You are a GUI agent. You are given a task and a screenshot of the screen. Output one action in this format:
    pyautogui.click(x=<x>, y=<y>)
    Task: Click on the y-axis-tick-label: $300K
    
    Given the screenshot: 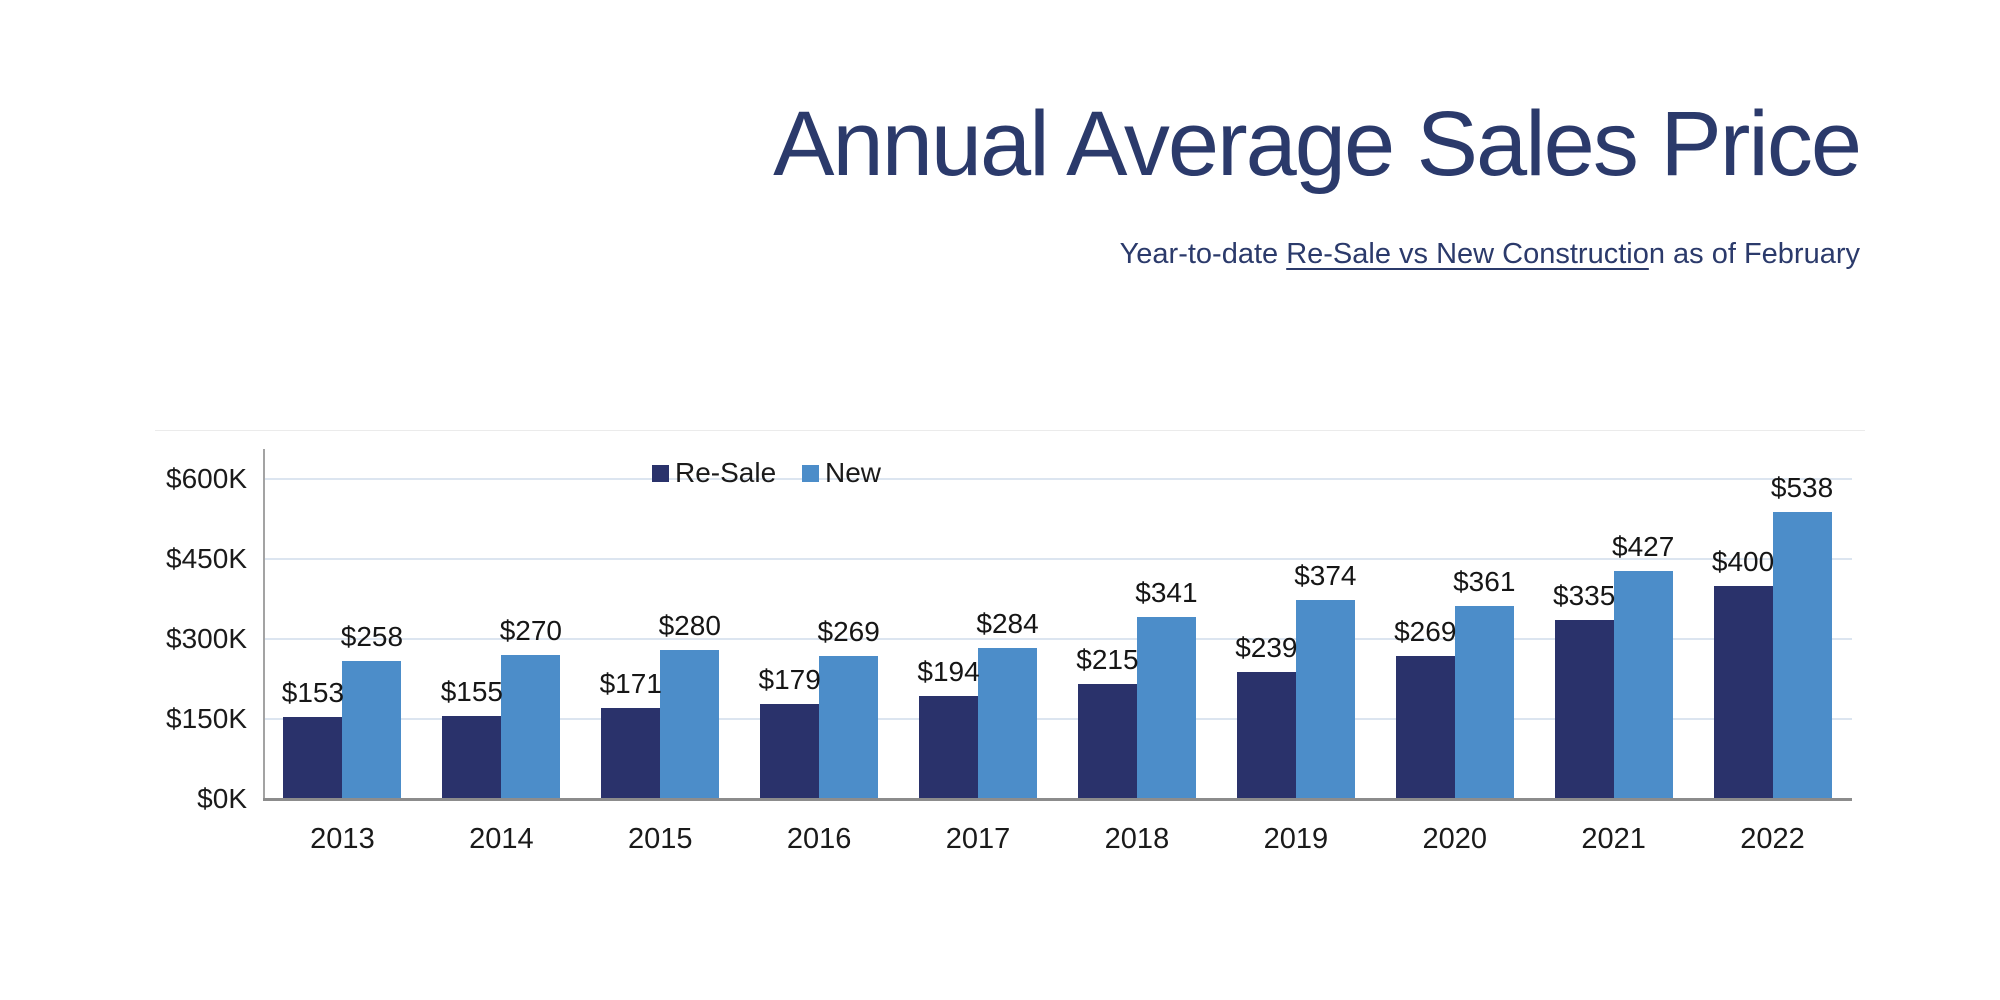 What is the action you would take?
    pyautogui.click(x=206, y=638)
    